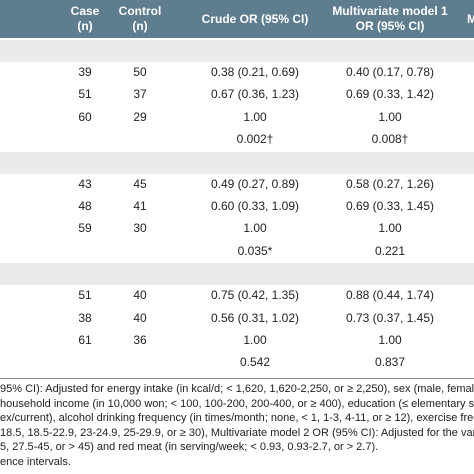  What do you see at coordinates (255, 317) in the screenshot?
I see `table-cell: 0.56 (0.31, 1.02)` at bounding box center [255, 317].